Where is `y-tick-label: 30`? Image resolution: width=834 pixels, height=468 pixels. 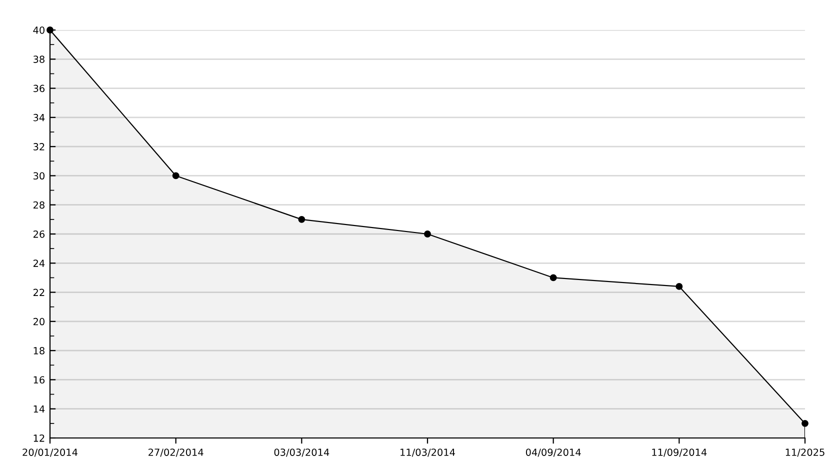
y-tick-label: 30 is located at coordinates (39, 176).